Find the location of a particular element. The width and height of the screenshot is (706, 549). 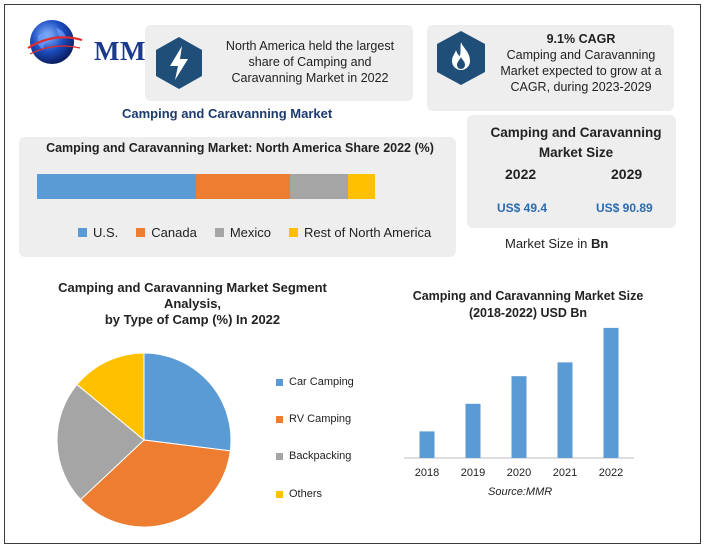

pie-title-line2: Analysis, is located at coordinates (192, 303).